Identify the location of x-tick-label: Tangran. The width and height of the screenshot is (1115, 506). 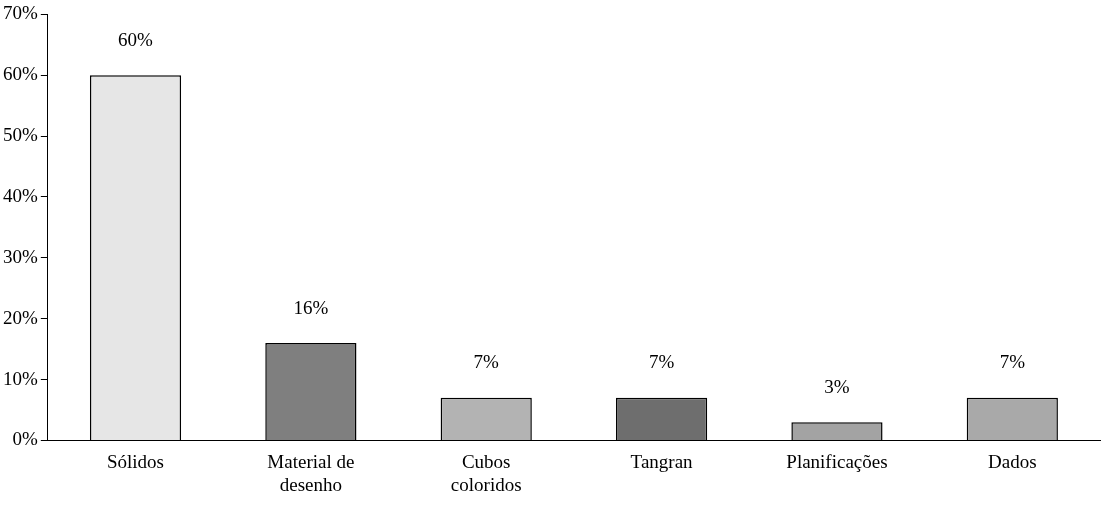
(662, 461).